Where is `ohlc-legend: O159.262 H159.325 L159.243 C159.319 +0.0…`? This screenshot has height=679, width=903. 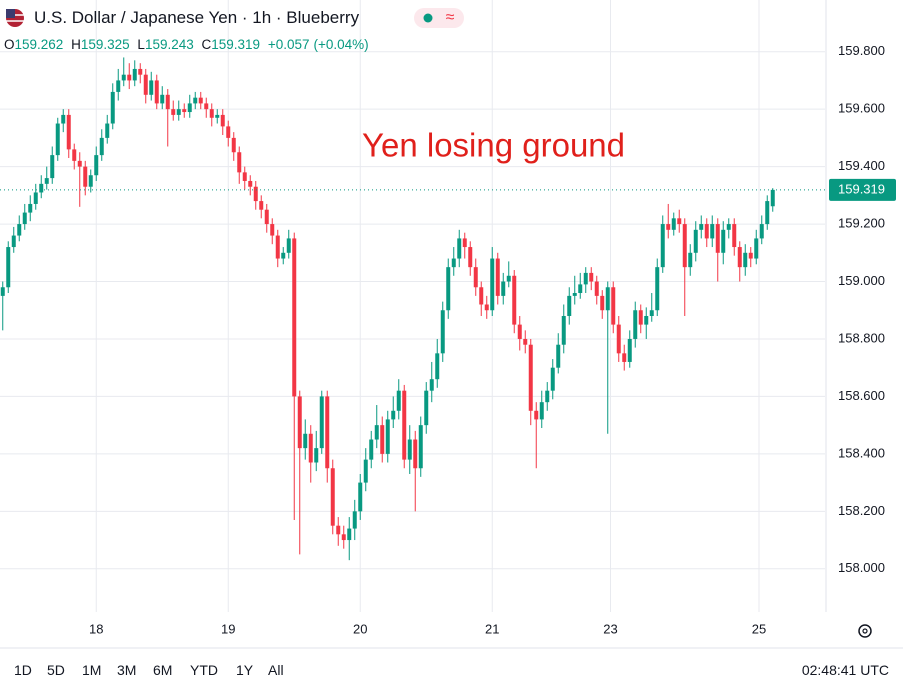
ohlc-legend: O159.262 H159.325 L159.243 C159.319 +0.0… is located at coordinates (188, 44).